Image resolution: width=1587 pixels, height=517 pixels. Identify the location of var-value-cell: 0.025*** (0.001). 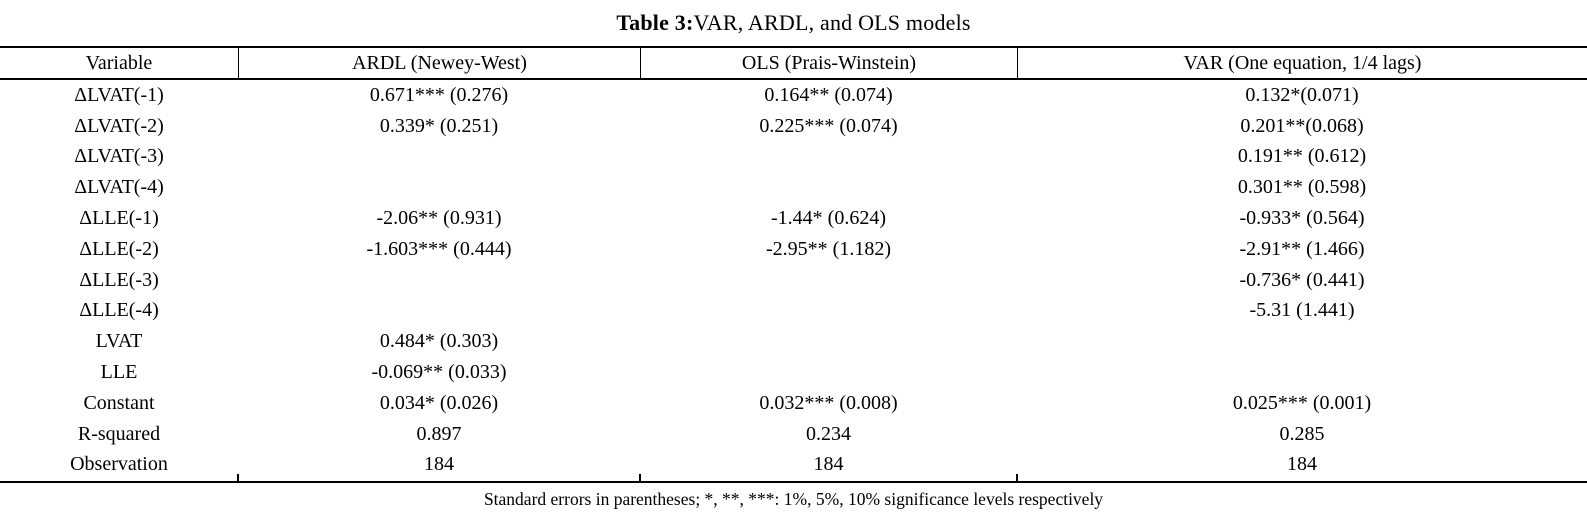
(1302, 402).